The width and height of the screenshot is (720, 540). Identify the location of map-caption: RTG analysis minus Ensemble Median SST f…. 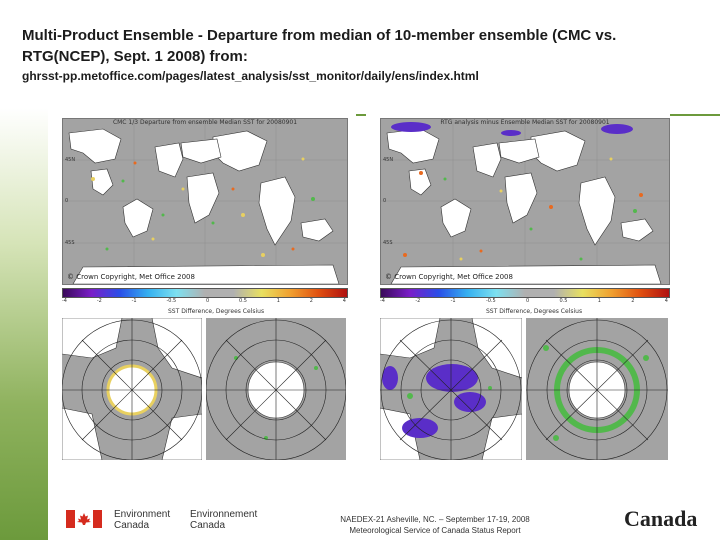
(525, 122).